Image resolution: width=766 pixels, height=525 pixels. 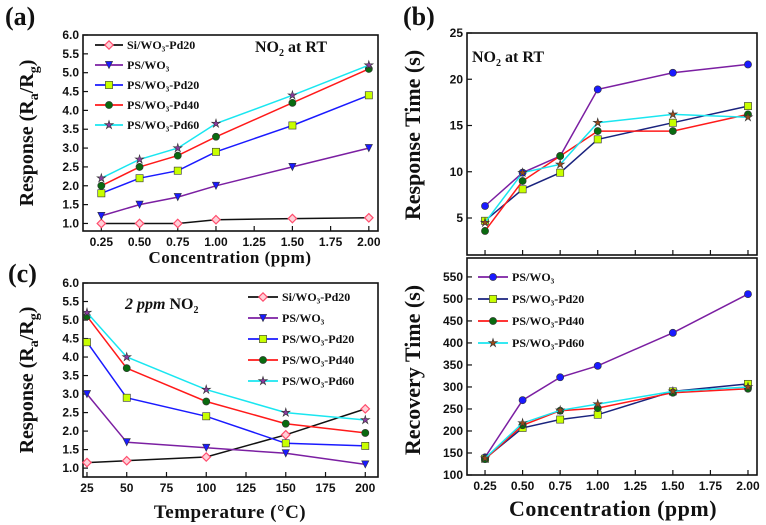 What do you see at coordinates (216, 242) in the screenshot?
I see `x-tick-label: 1.00` at bounding box center [216, 242].